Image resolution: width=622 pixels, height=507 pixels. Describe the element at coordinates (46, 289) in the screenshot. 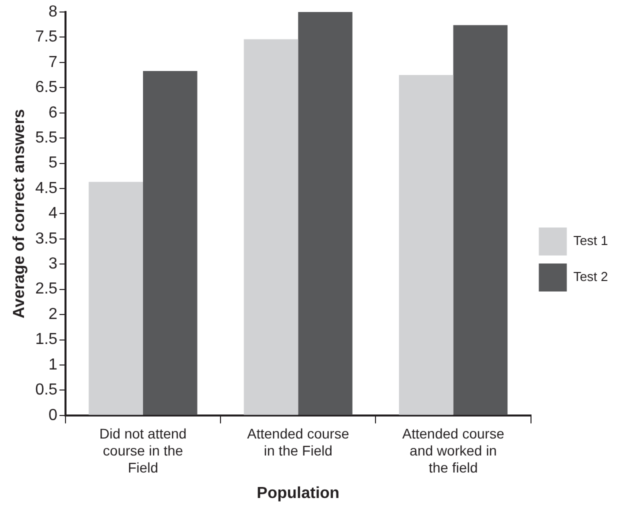

I see `y-tick-label: 2.5` at that location.